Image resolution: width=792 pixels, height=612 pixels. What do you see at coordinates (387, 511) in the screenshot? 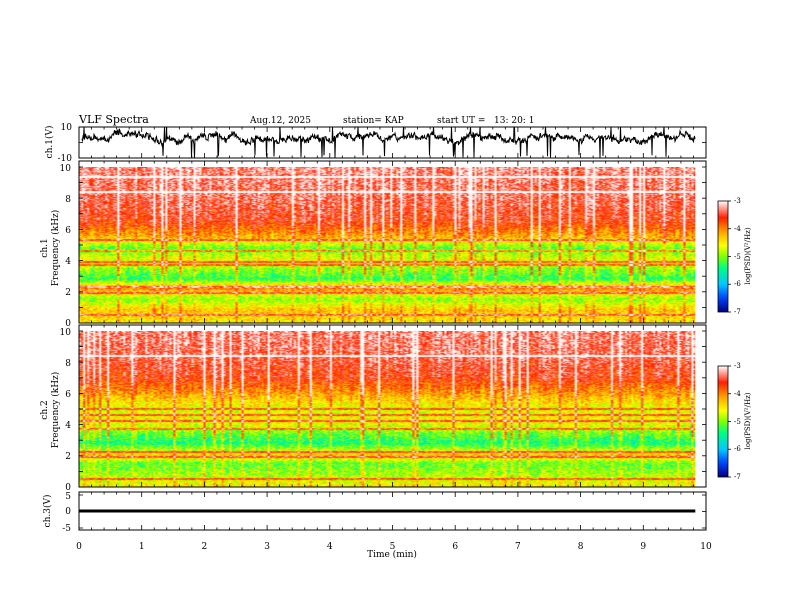
I see `ch3-waveform-trace` at bounding box center [387, 511].